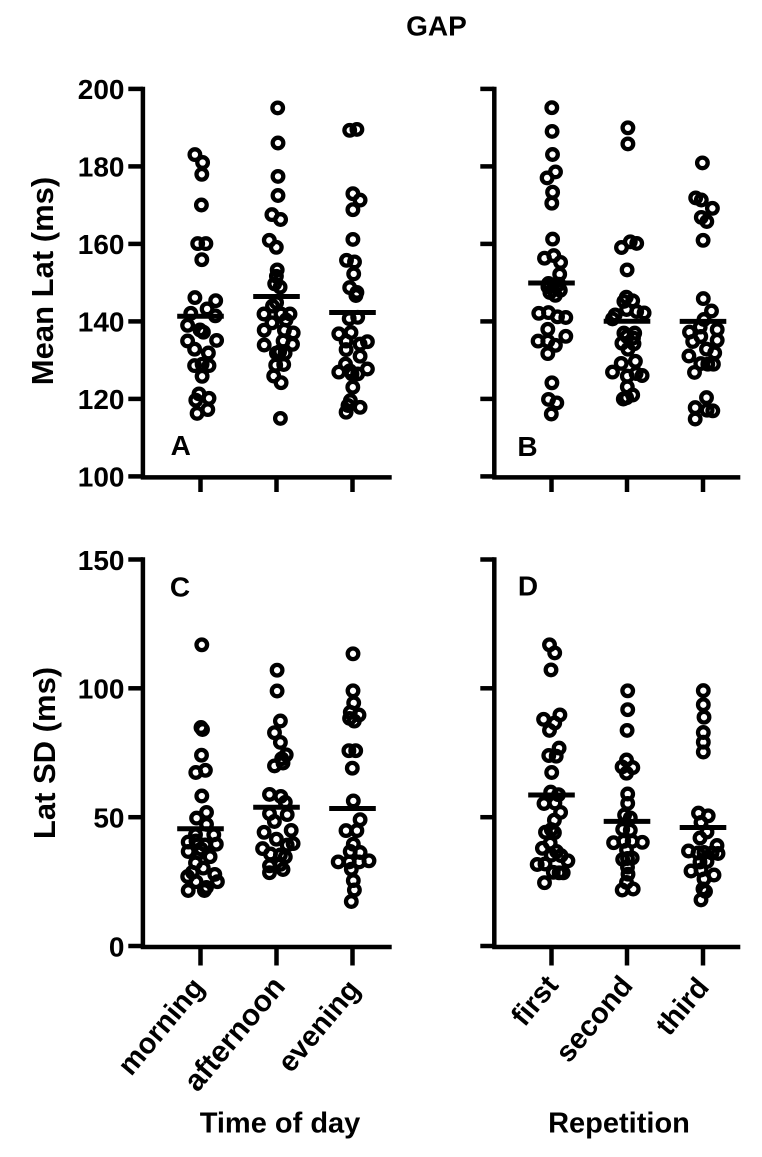 The width and height of the screenshot is (762, 1157). Describe the element at coordinates (101, 322) in the screenshot. I see `svg-text: 140` at that location.